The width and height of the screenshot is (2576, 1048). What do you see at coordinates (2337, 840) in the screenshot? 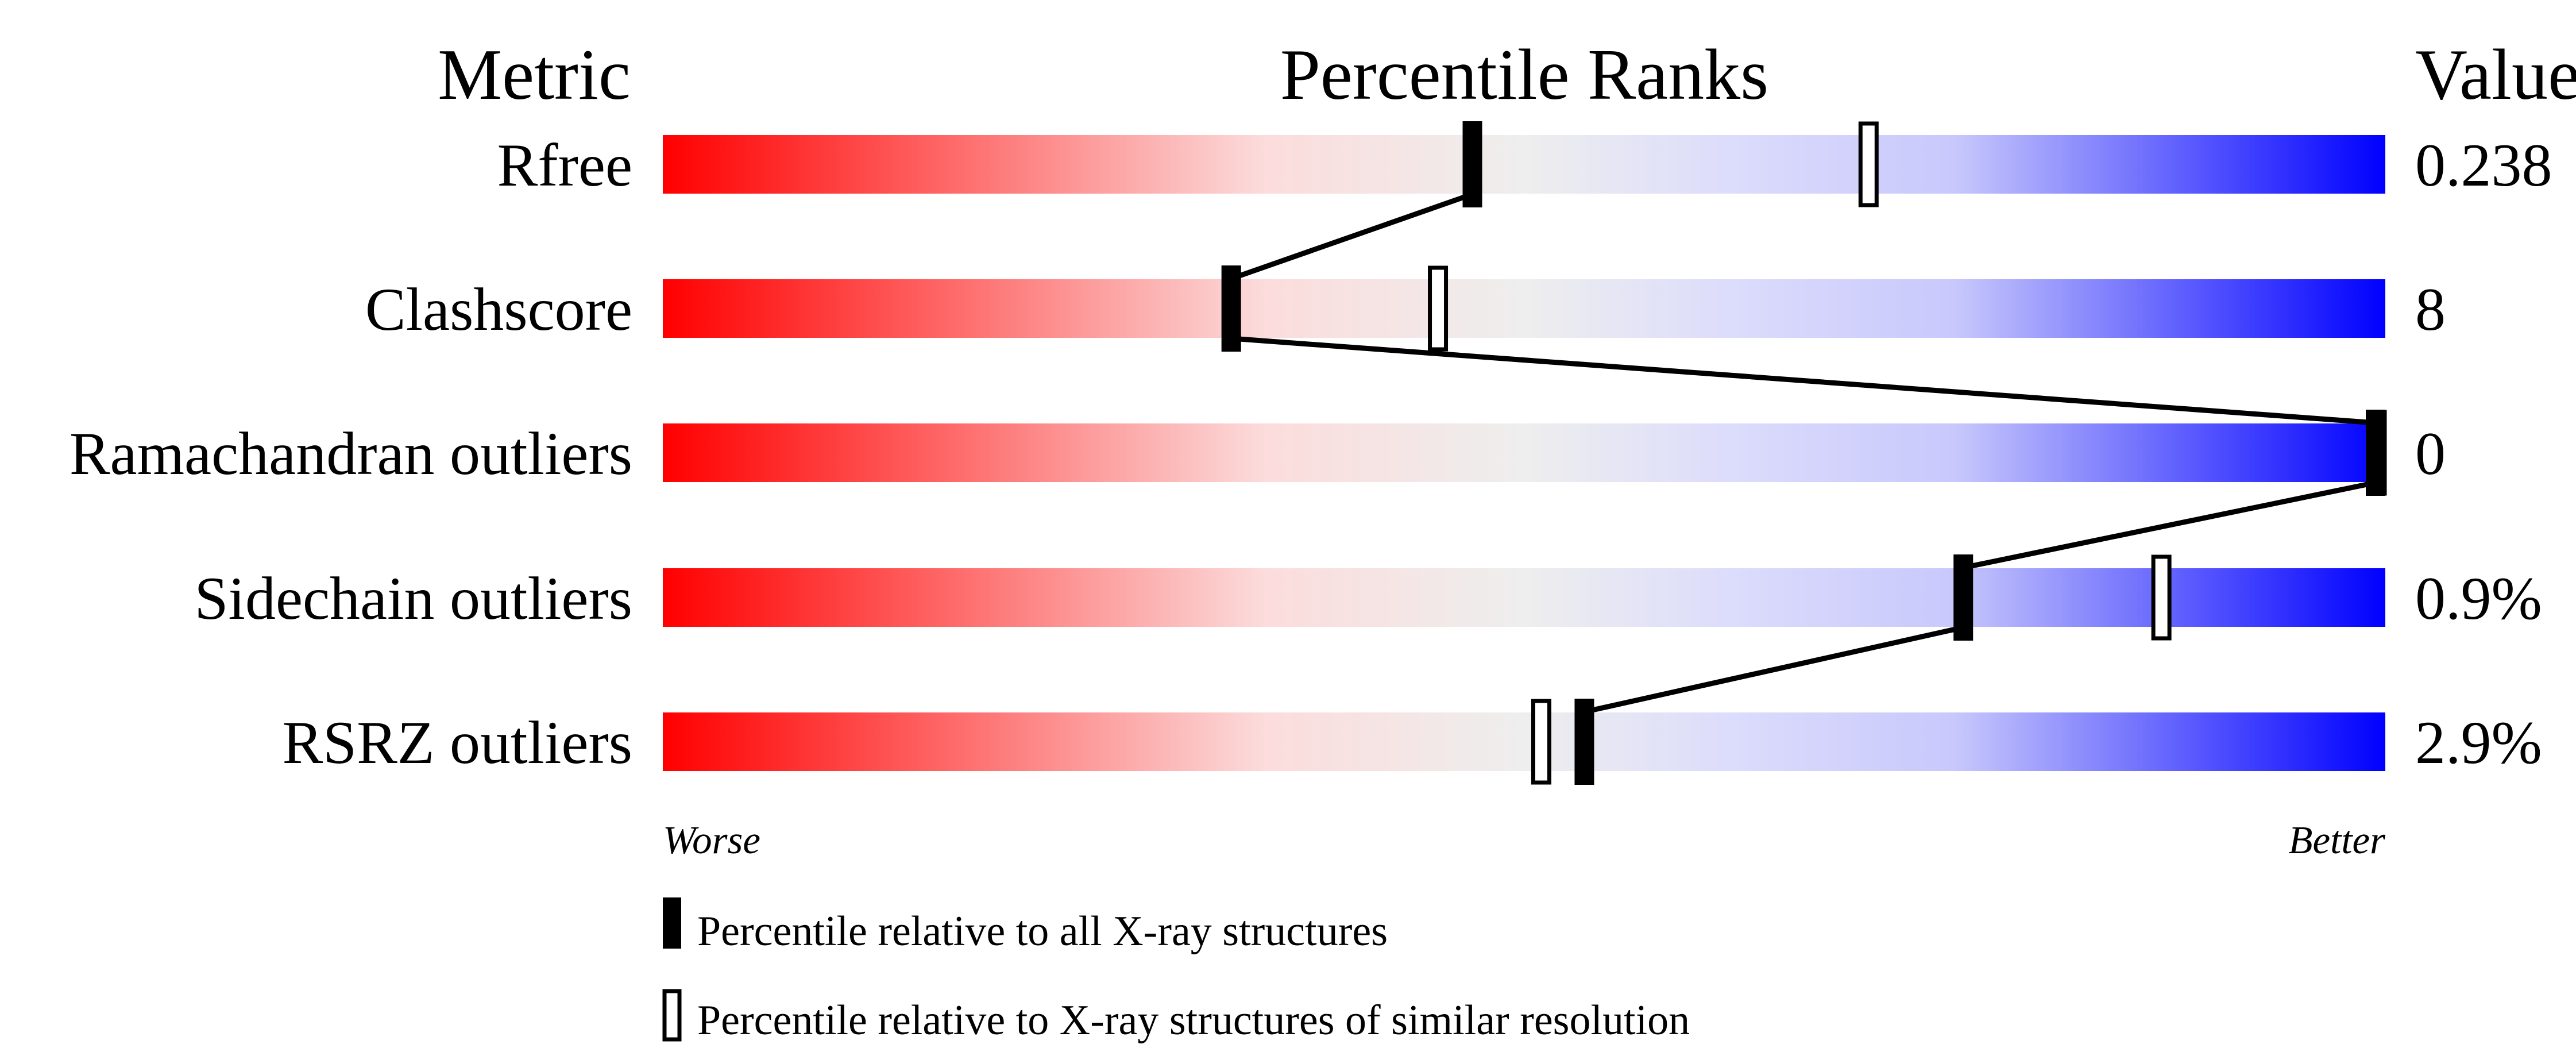
I see `better-label: Better` at bounding box center [2337, 840].